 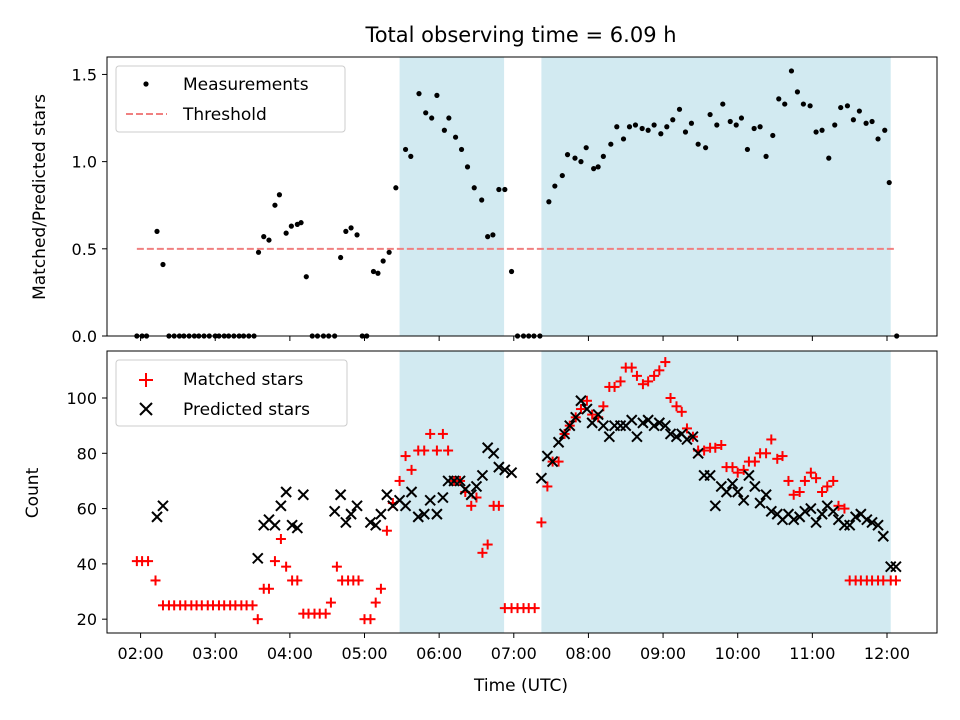 I want to click on chart-title: Total observing time = 6.09 h, so click(x=520, y=35).